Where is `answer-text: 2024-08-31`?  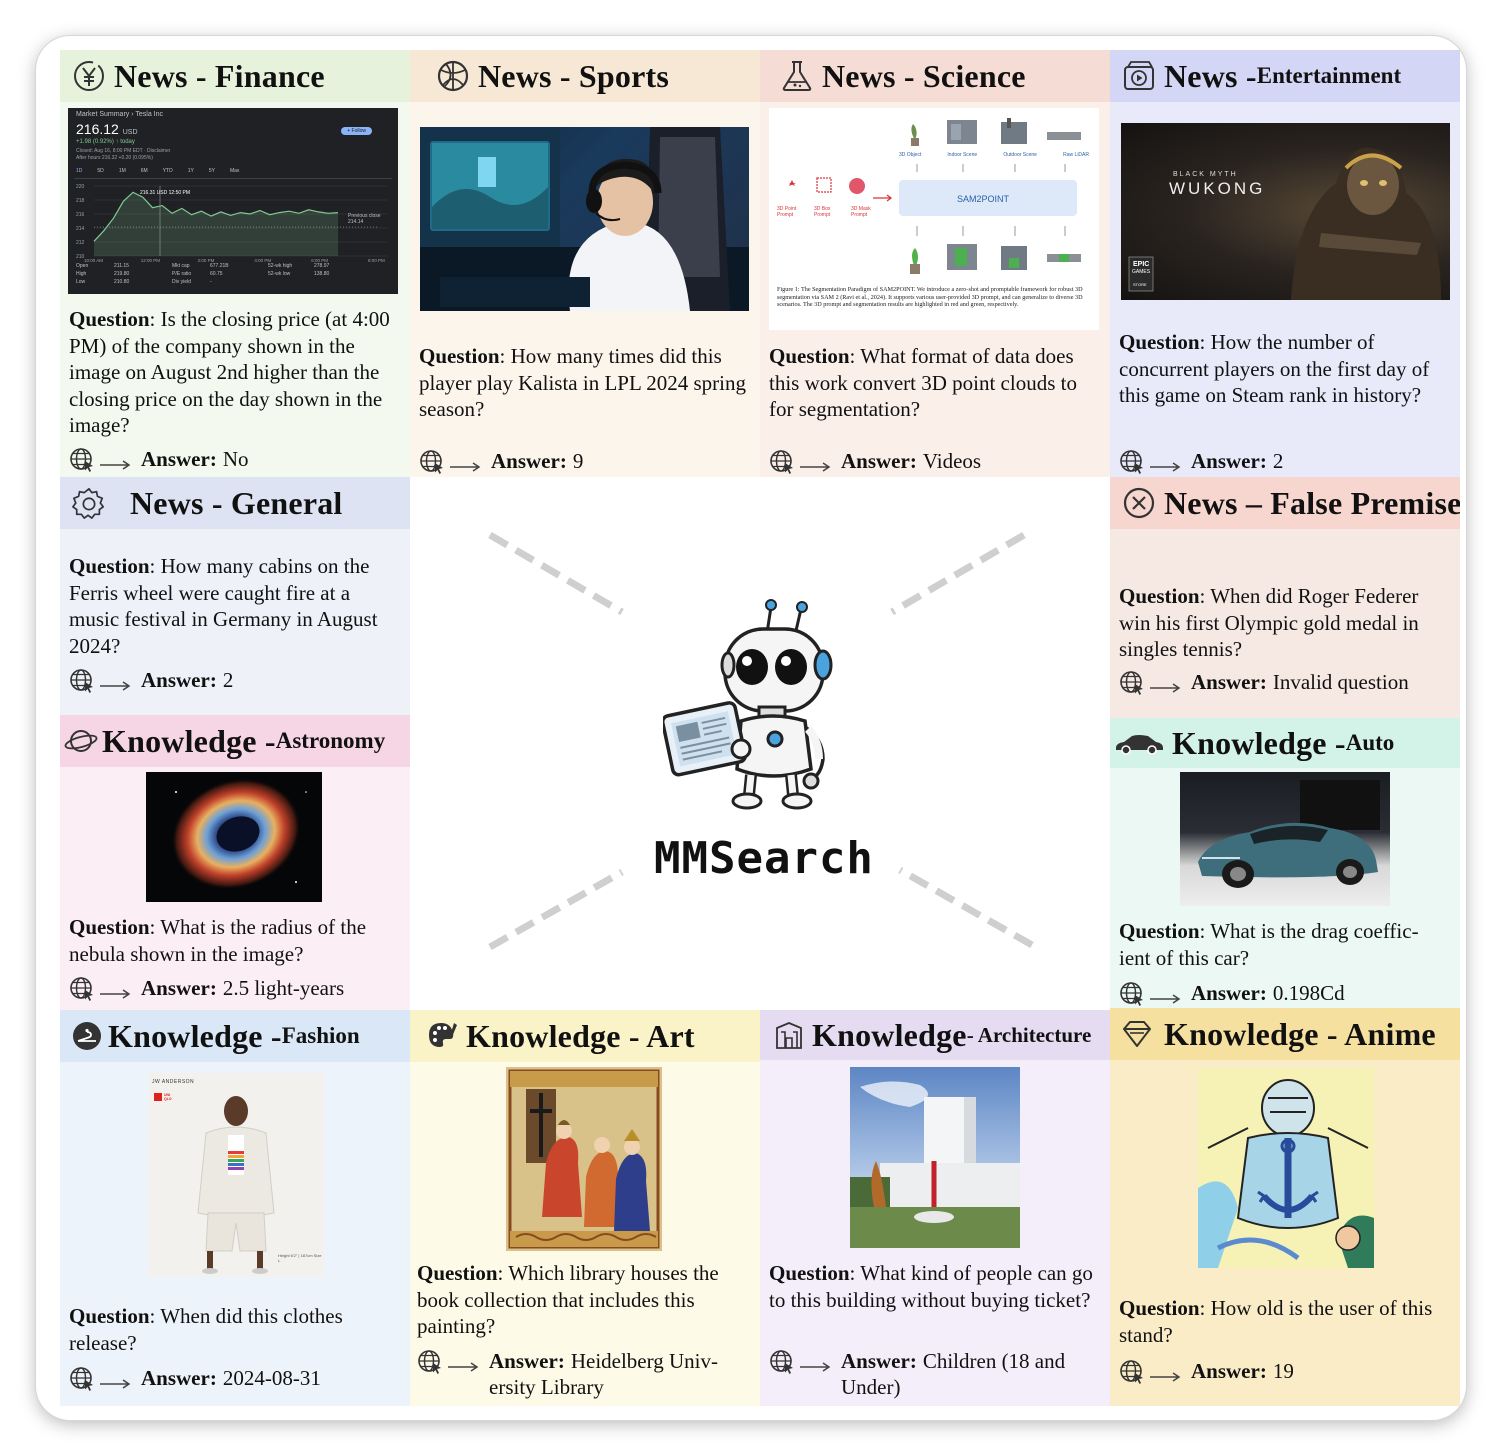 answer-text: 2024-08-31 is located at coordinates (271, 1378).